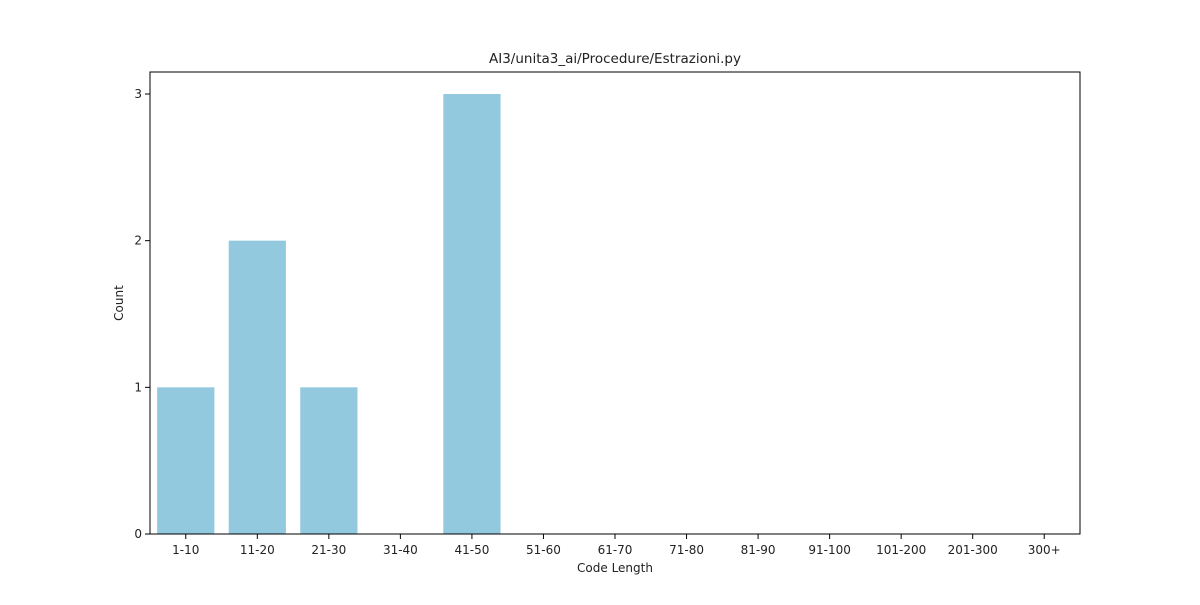 The width and height of the screenshot is (1200, 605). Describe the element at coordinates (901, 550) in the screenshot. I see `x-tick-label: 101-200` at that location.